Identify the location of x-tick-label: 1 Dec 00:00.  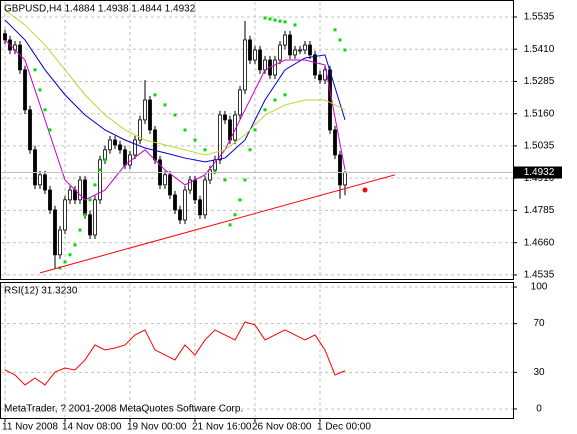
(344, 427).